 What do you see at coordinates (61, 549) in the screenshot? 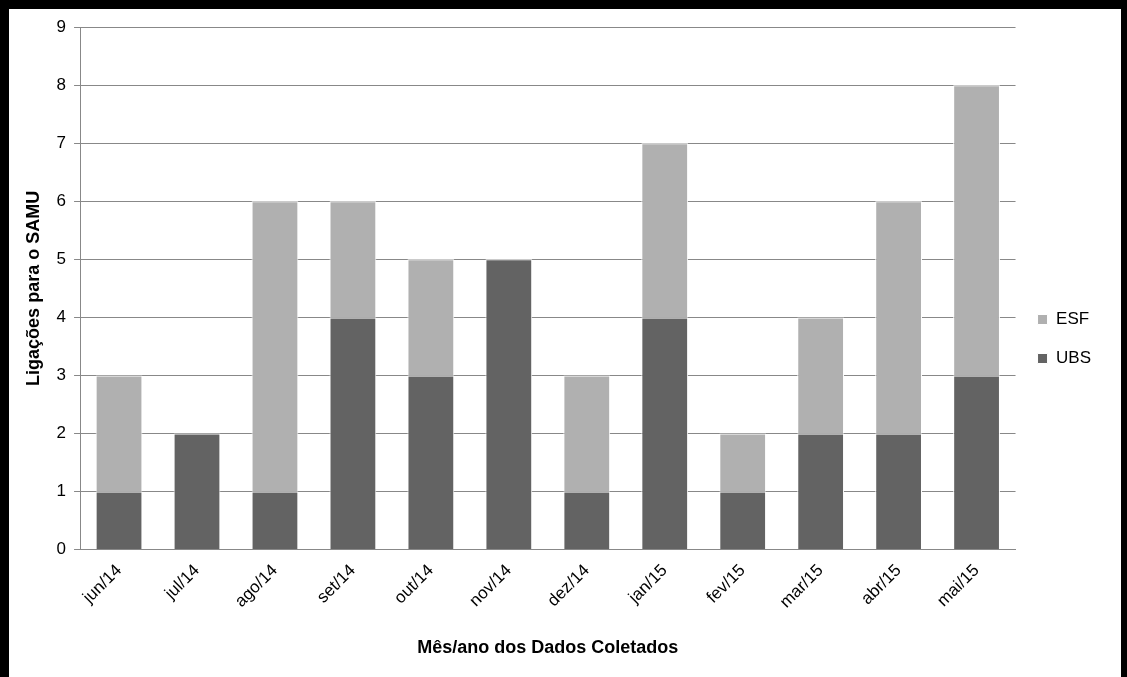
I see `y-tick-label: 0` at bounding box center [61, 549].